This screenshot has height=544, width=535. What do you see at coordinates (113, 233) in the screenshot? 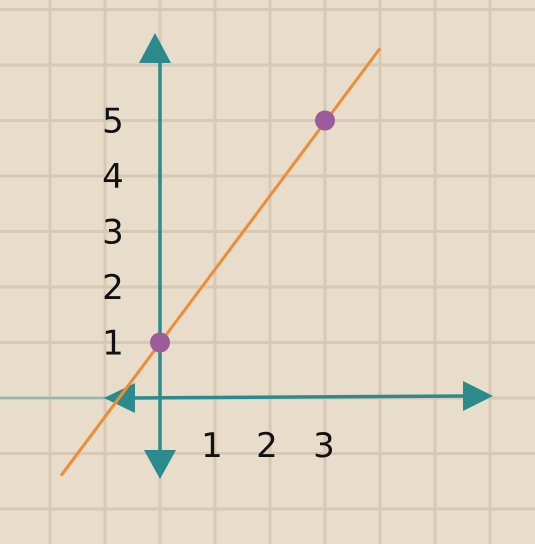
I see `y-tick-label: 3` at bounding box center [113, 233].